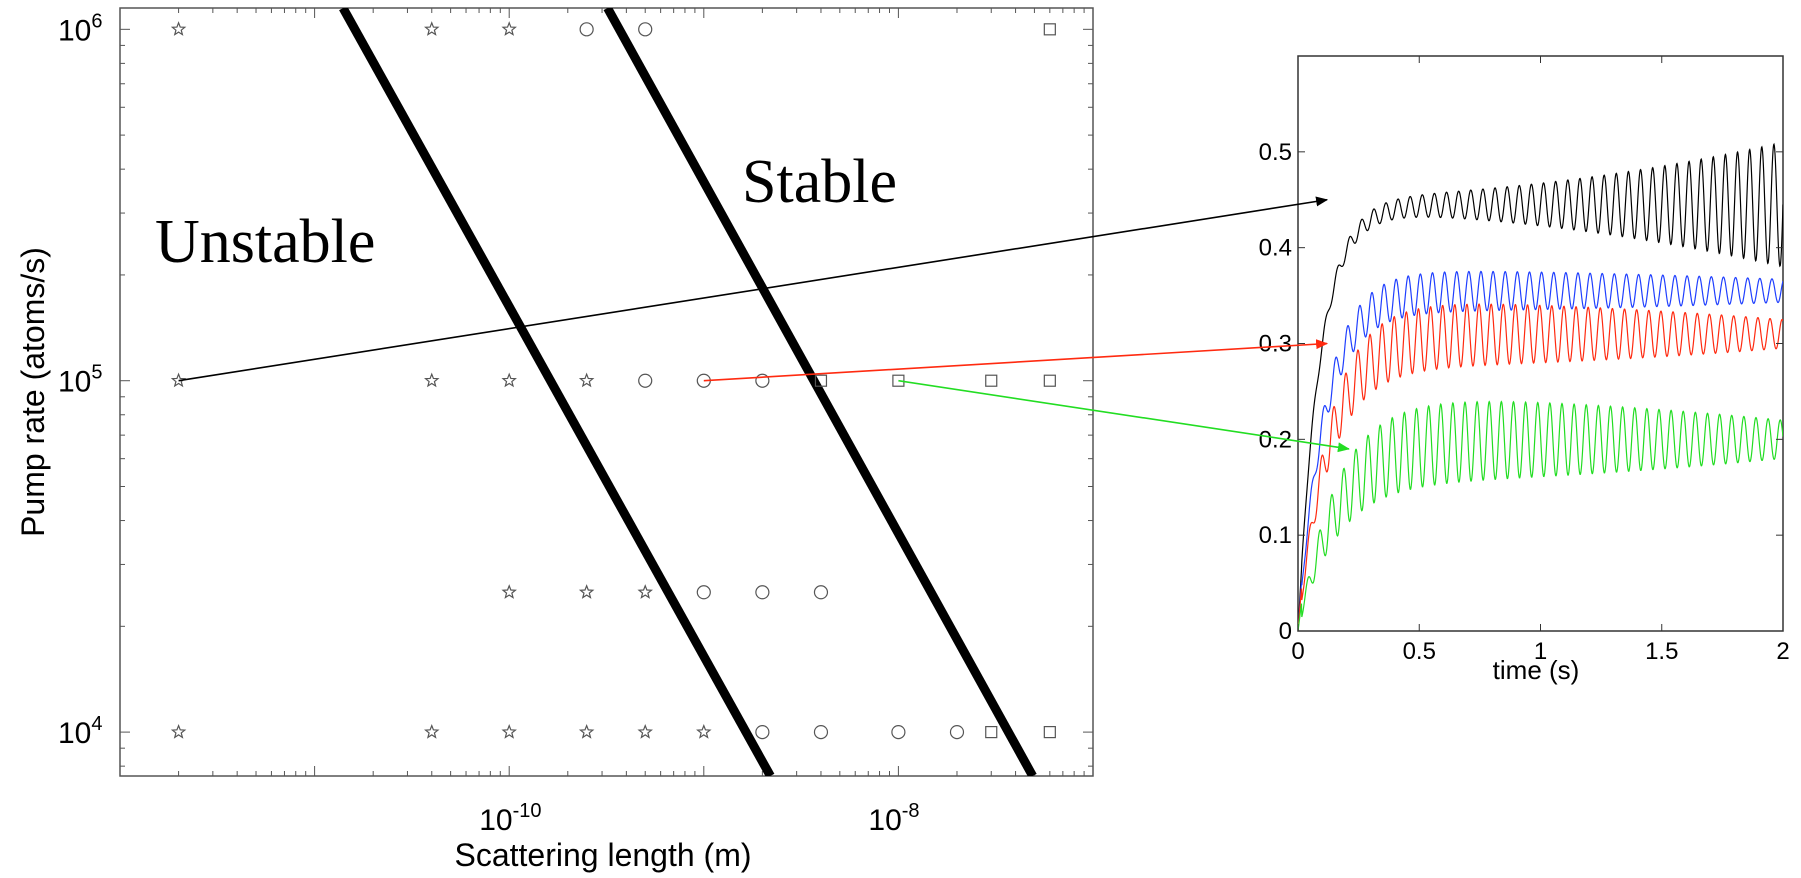 The image size is (1801, 878). What do you see at coordinates (80, 731) in the screenshot?
I see `y-tick-label: 10⁴` at bounding box center [80, 731].